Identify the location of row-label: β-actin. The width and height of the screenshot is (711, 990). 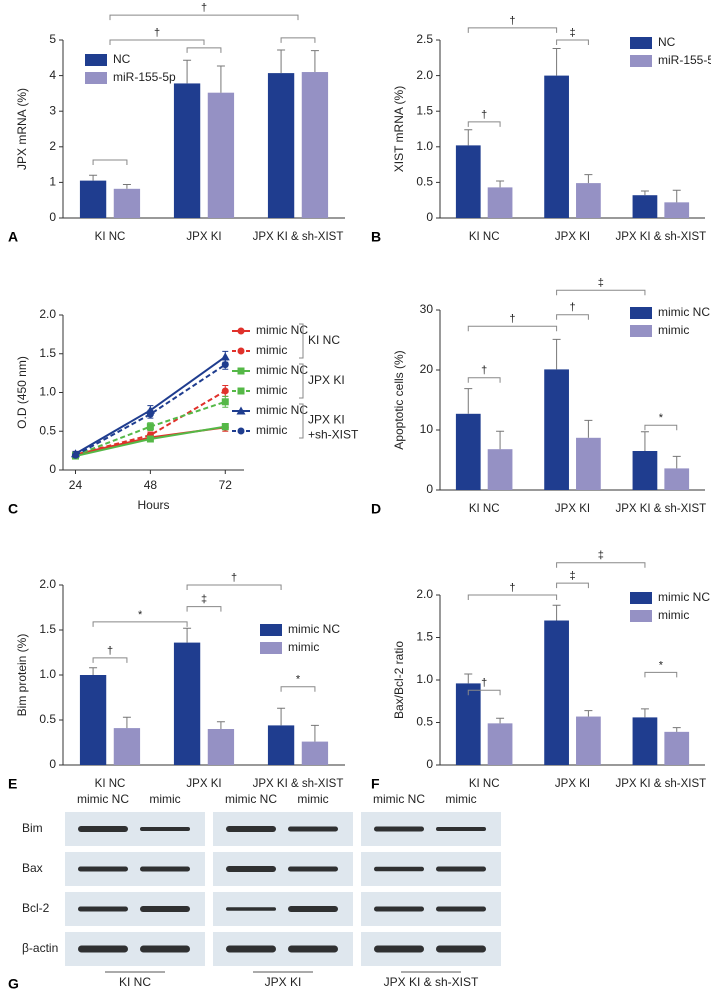
(40, 948).